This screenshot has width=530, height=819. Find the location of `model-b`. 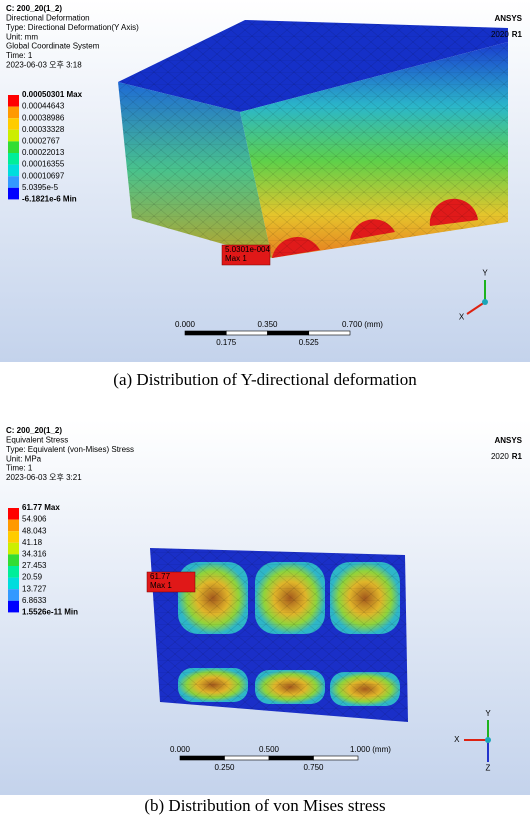

model-b is located at coordinates (279, 635).